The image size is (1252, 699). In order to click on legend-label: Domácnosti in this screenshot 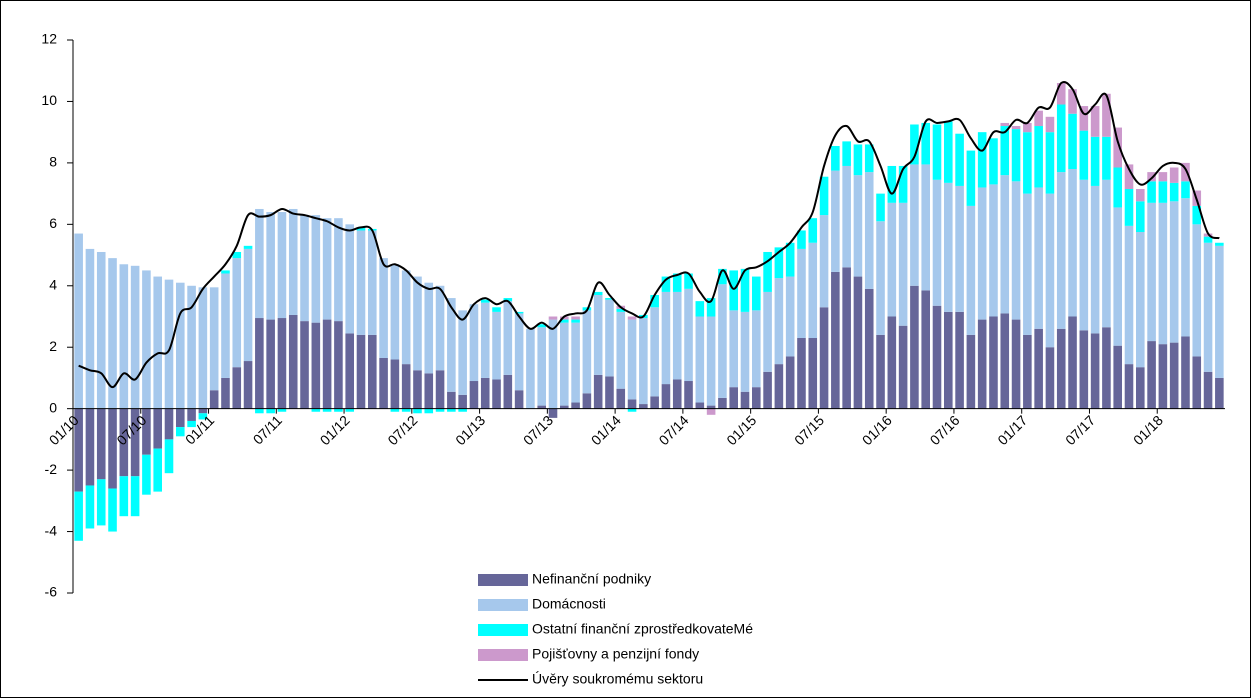, I will do `click(569, 604)`.